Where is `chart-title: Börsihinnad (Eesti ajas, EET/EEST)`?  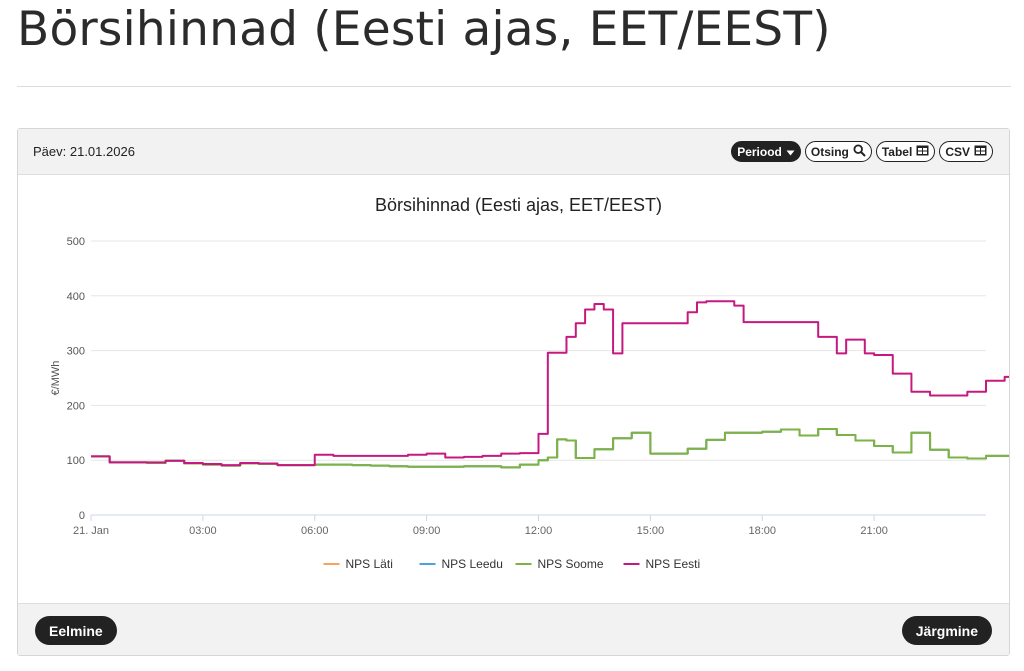
chart-title: Börsihinnad (Eesti ajas, EET/EEST) is located at coordinates (518, 205).